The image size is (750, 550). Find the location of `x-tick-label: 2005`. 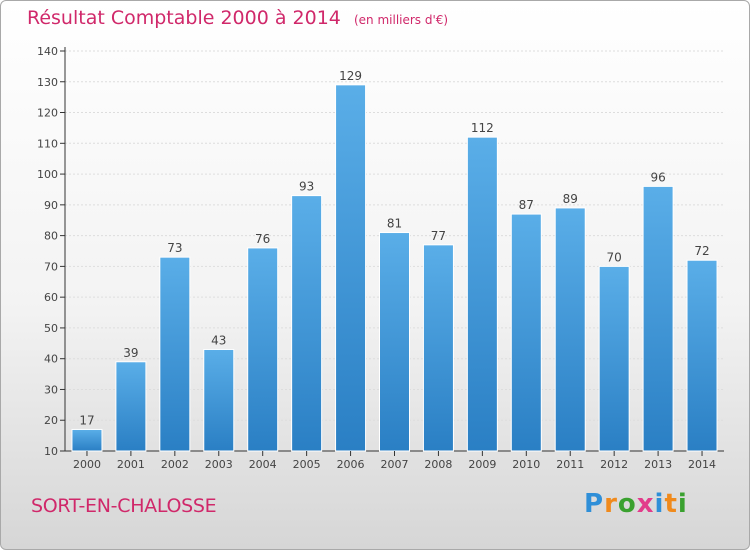

x-tick-label: 2005 is located at coordinates (307, 464).